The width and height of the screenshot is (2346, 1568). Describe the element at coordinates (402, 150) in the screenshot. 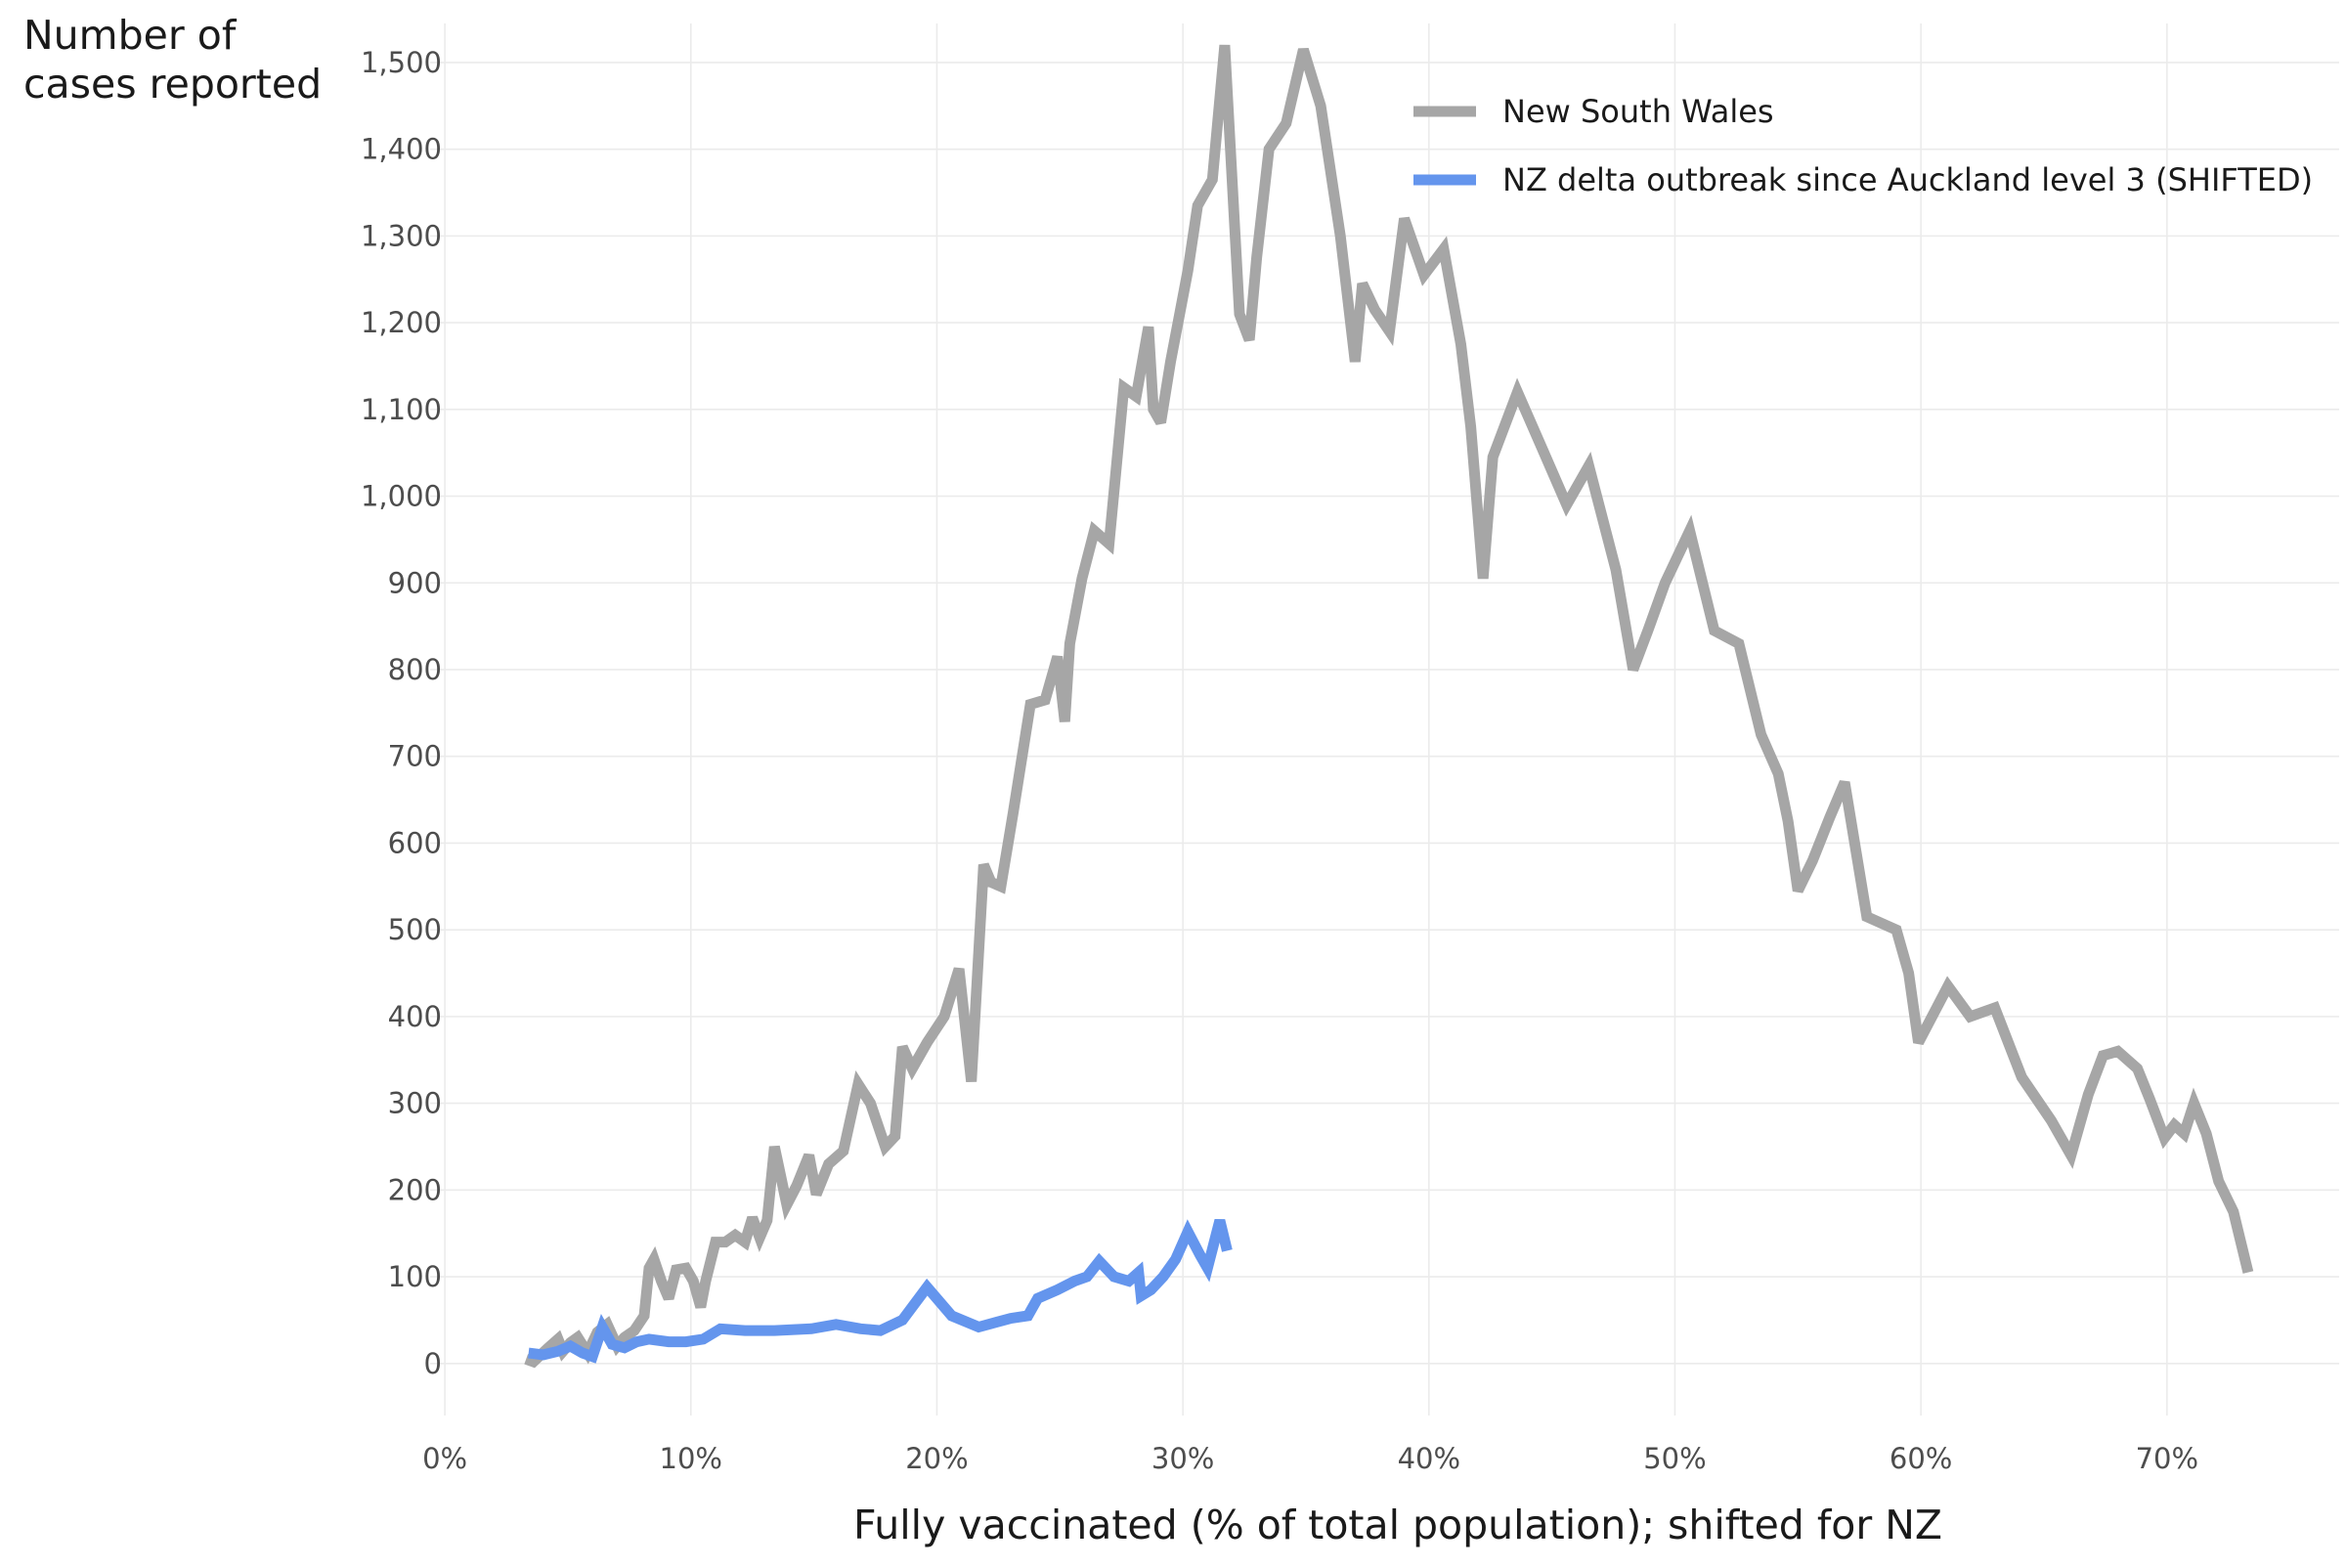

I see `y-tick-label: 1,400` at that location.